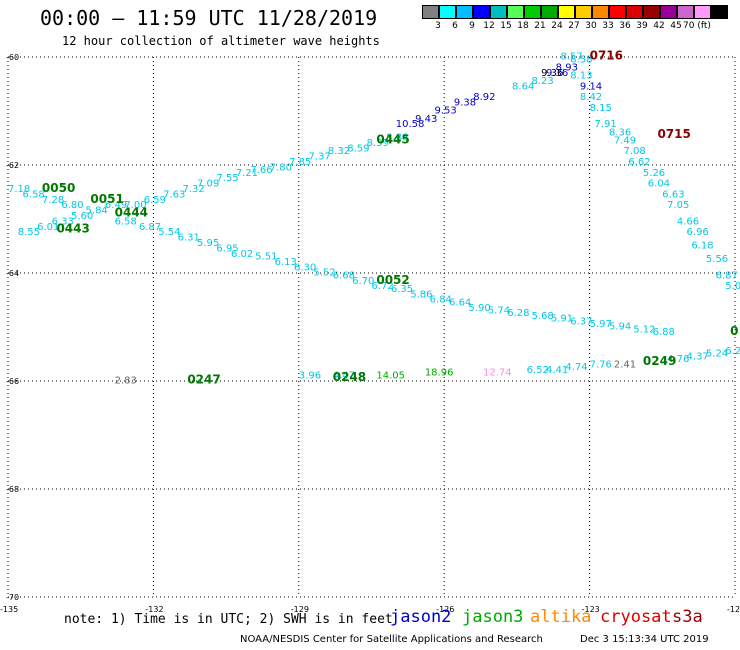 The image size is (740, 650). I want to click on wave-height-value: 7.66, so click(261, 170).